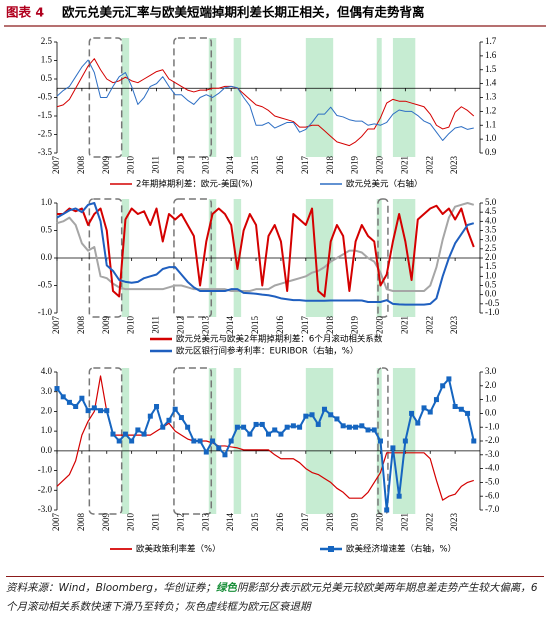  I want to click on x-tick-label: 2022, so click(429, 165).